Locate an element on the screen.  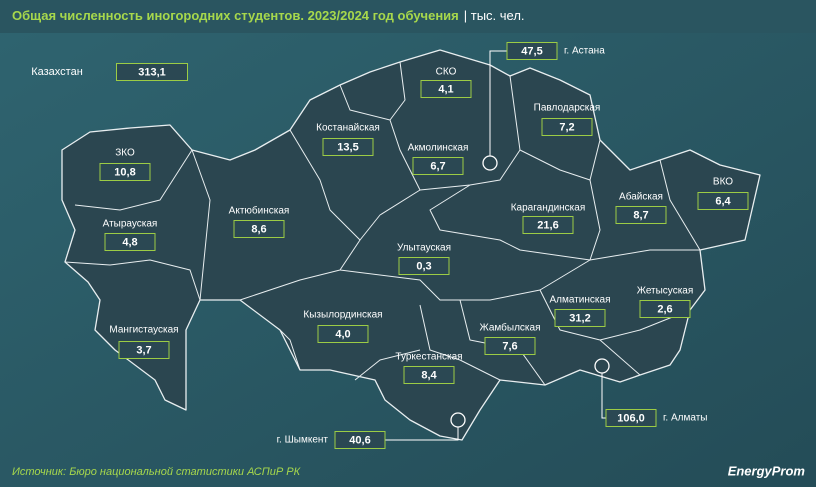
value-label: 0,3 is located at coordinates (423, 266).